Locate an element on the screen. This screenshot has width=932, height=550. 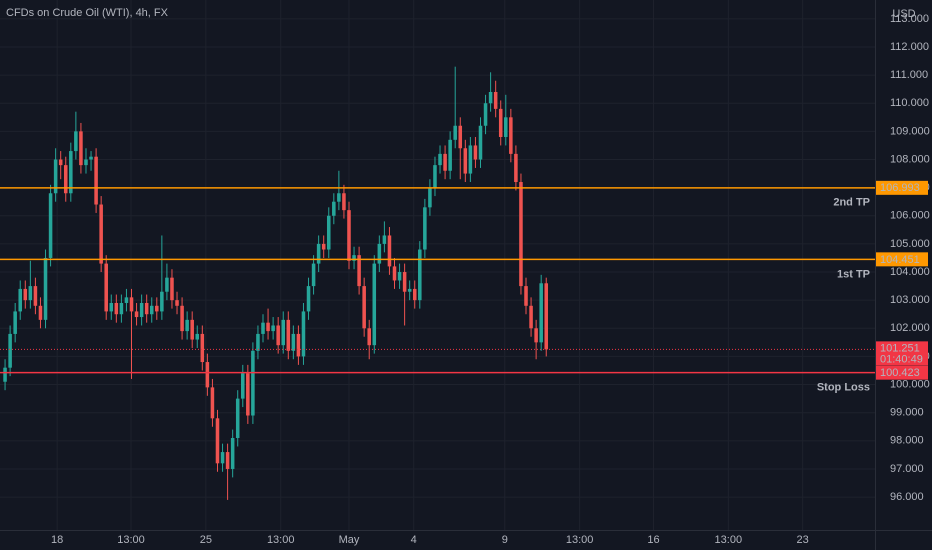
y-tick-label: 98.000 is located at coordinates (907, 441).